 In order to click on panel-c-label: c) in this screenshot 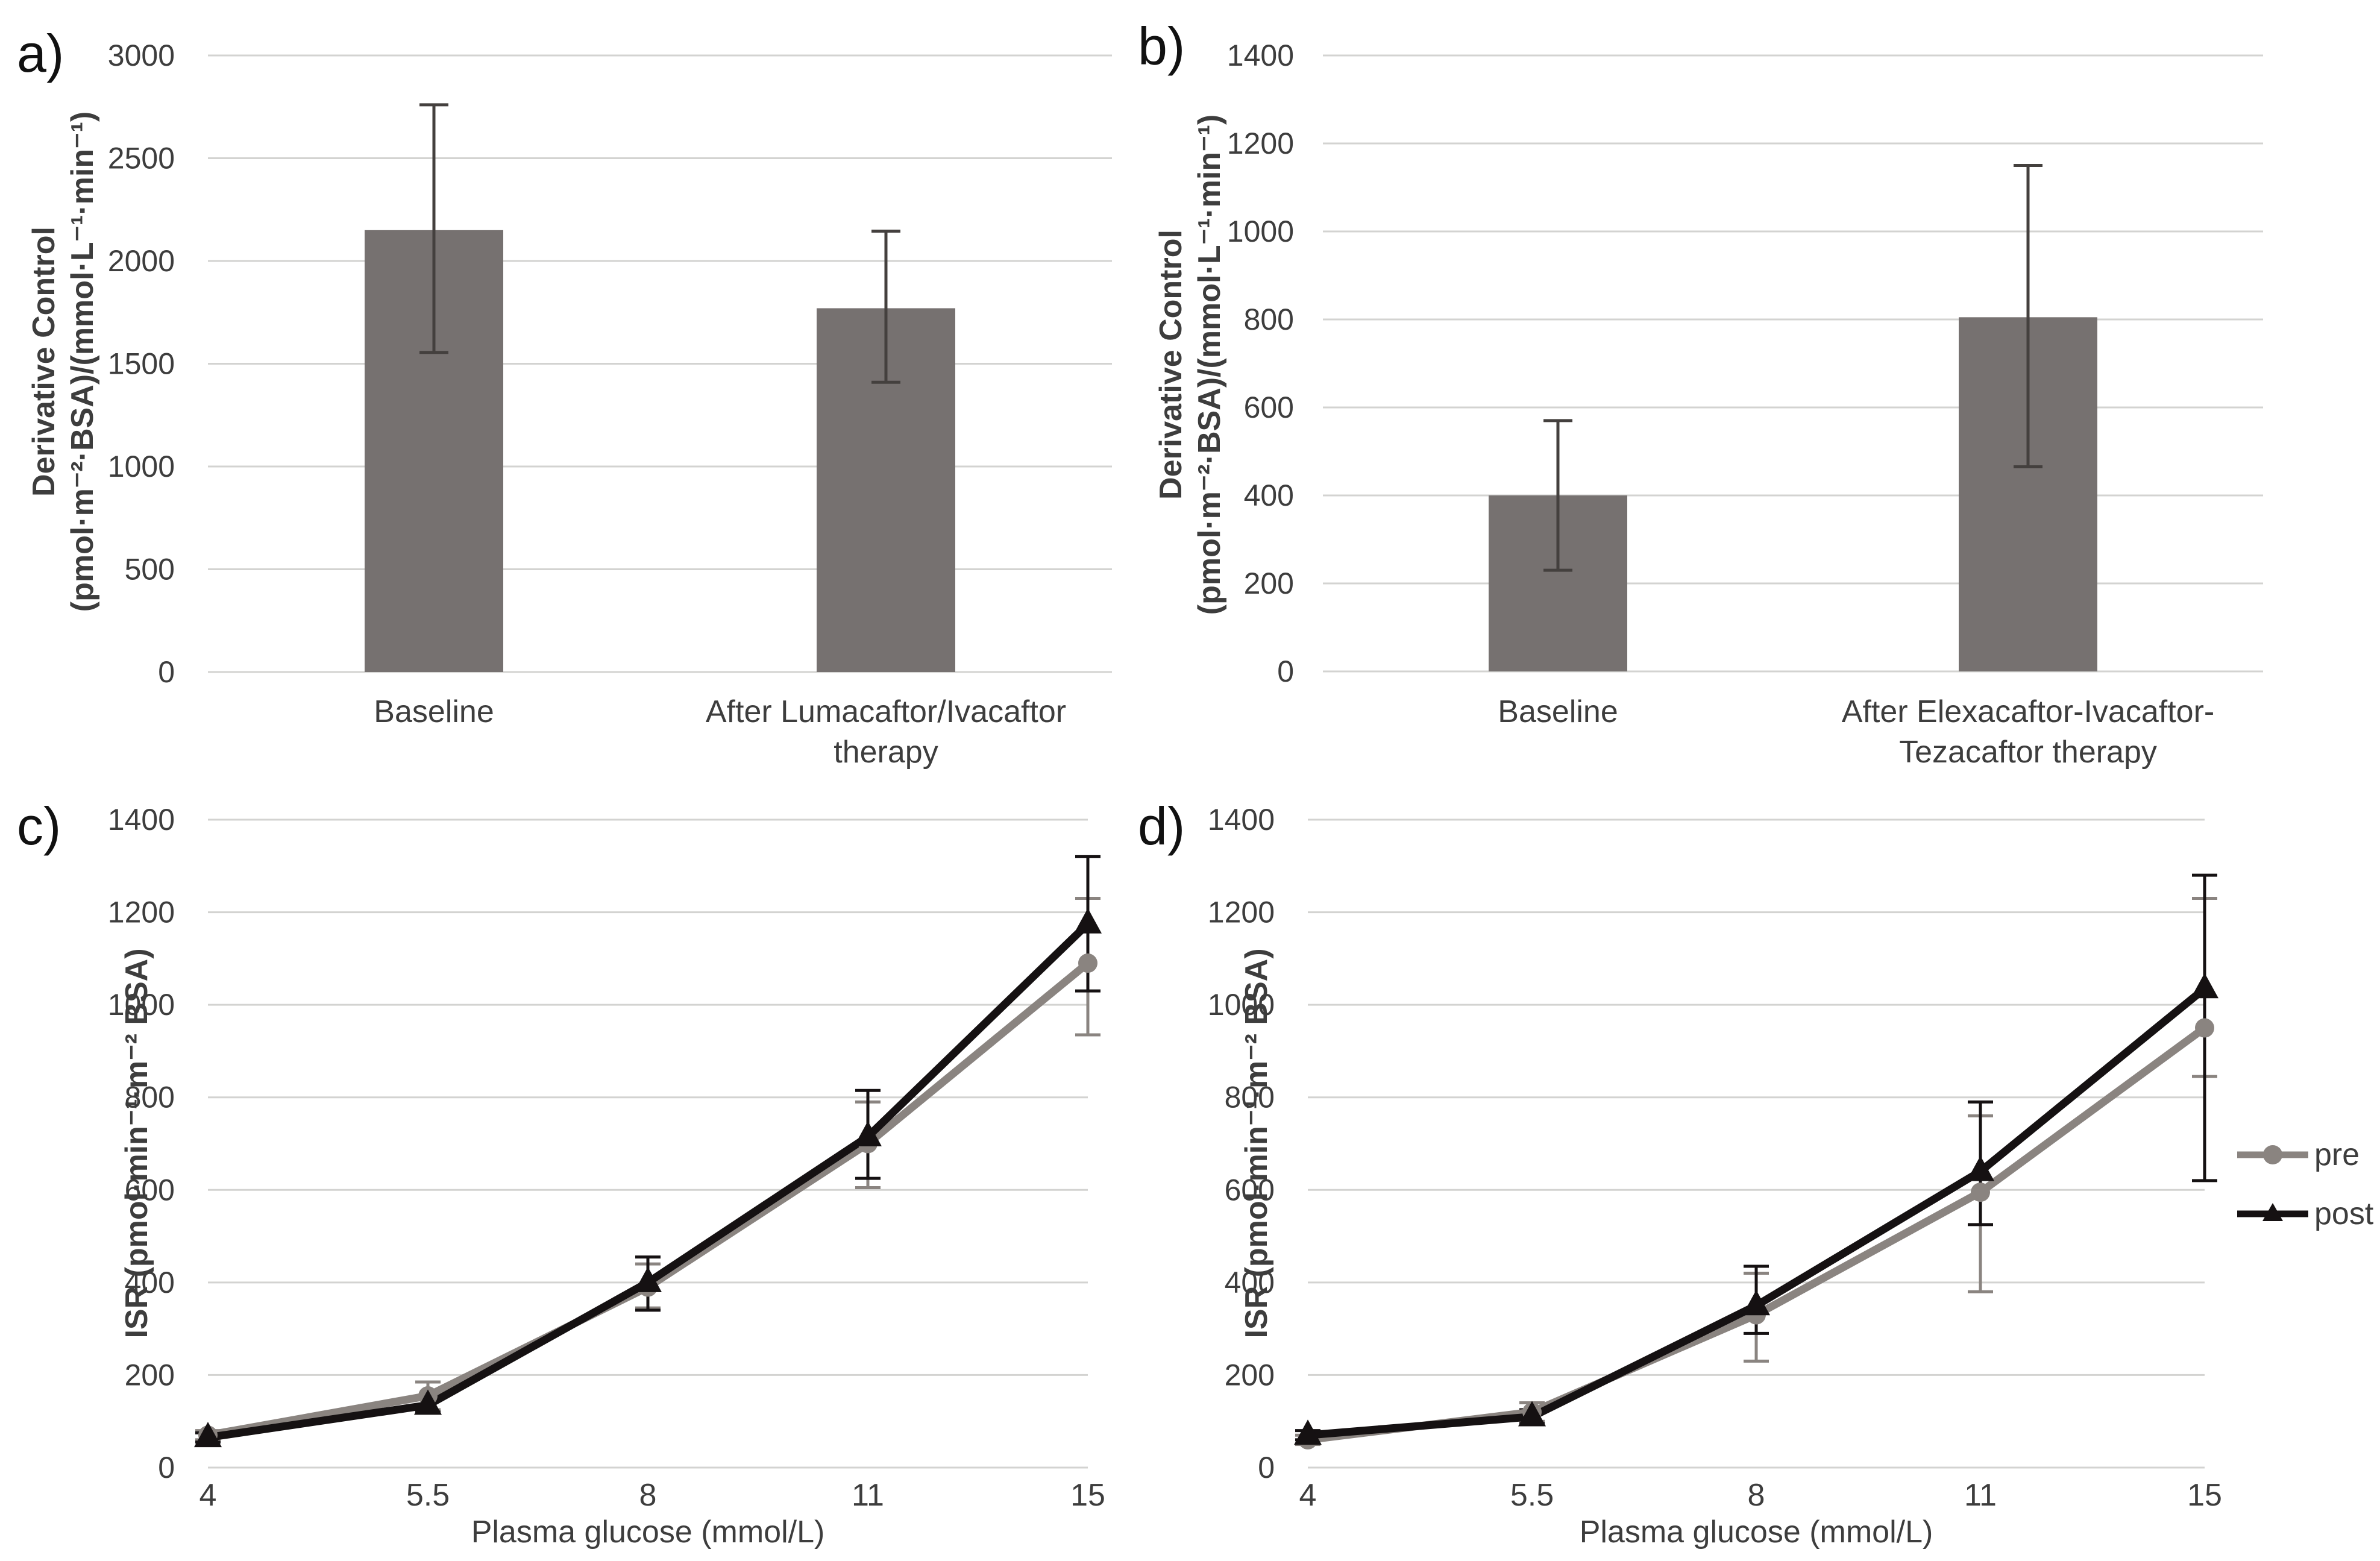, I will do `click(39, 826)`.